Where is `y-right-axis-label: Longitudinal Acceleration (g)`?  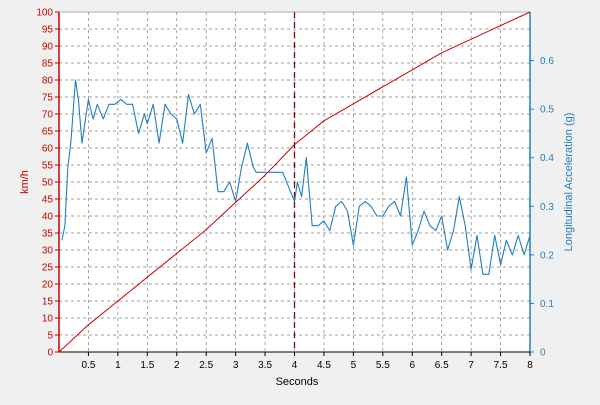
y-right-axis-label: Longitudinal Acceleration (g) is located at coordinates (569, 182).